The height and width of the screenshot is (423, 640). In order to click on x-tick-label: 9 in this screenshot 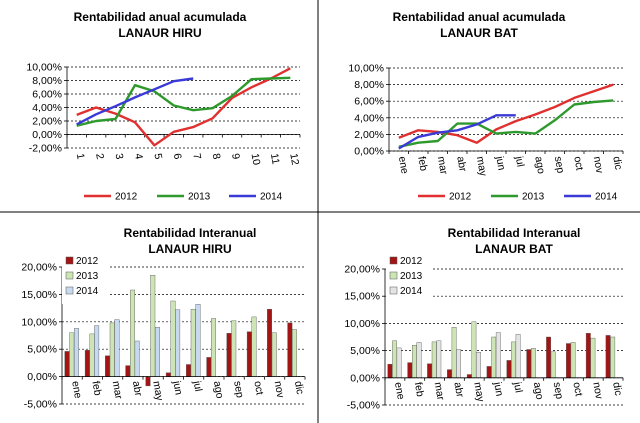, I will do `click(235, 156)`.